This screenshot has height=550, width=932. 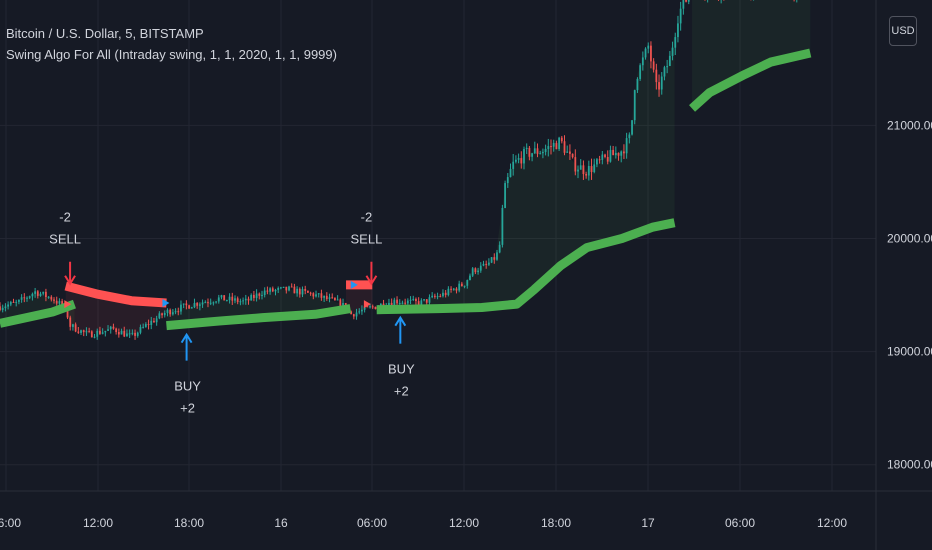 What do you see at coordinates (166, 302) in the screenshot?
I see `signal-marker` at bounding box center [166, 302].